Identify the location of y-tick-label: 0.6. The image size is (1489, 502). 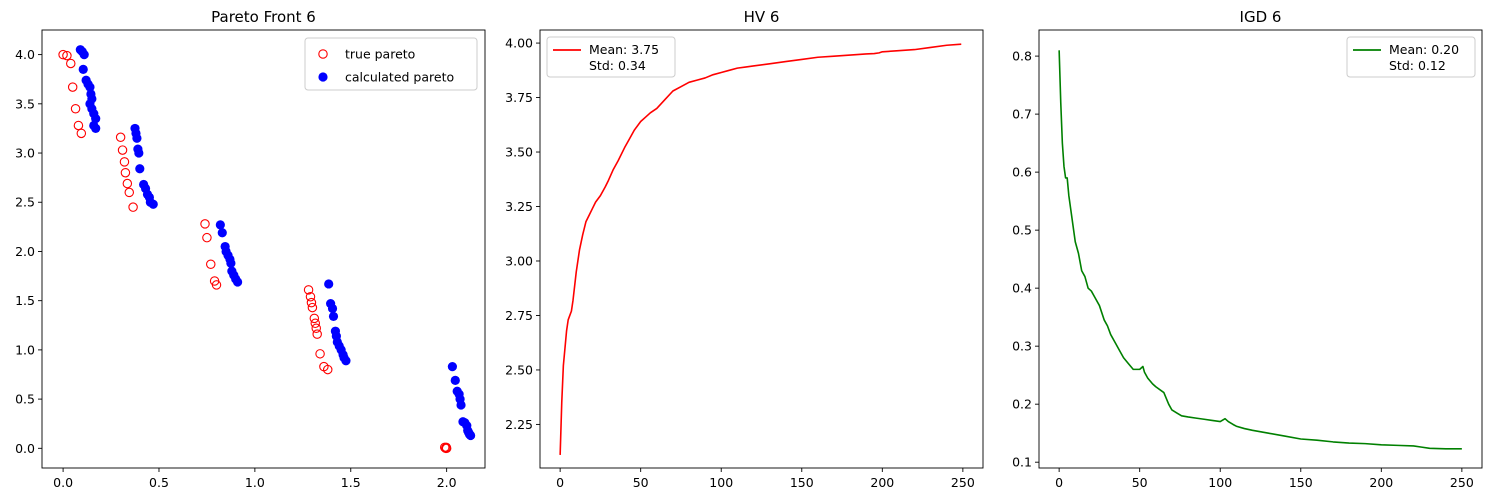
(1022, 172).